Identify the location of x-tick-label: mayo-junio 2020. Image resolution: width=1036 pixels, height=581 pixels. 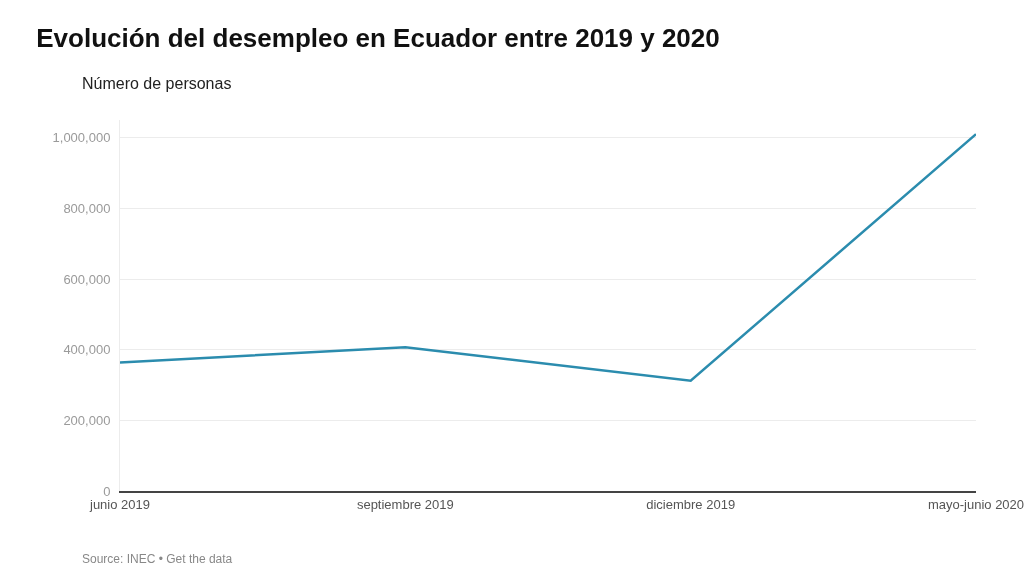
(976, 504).